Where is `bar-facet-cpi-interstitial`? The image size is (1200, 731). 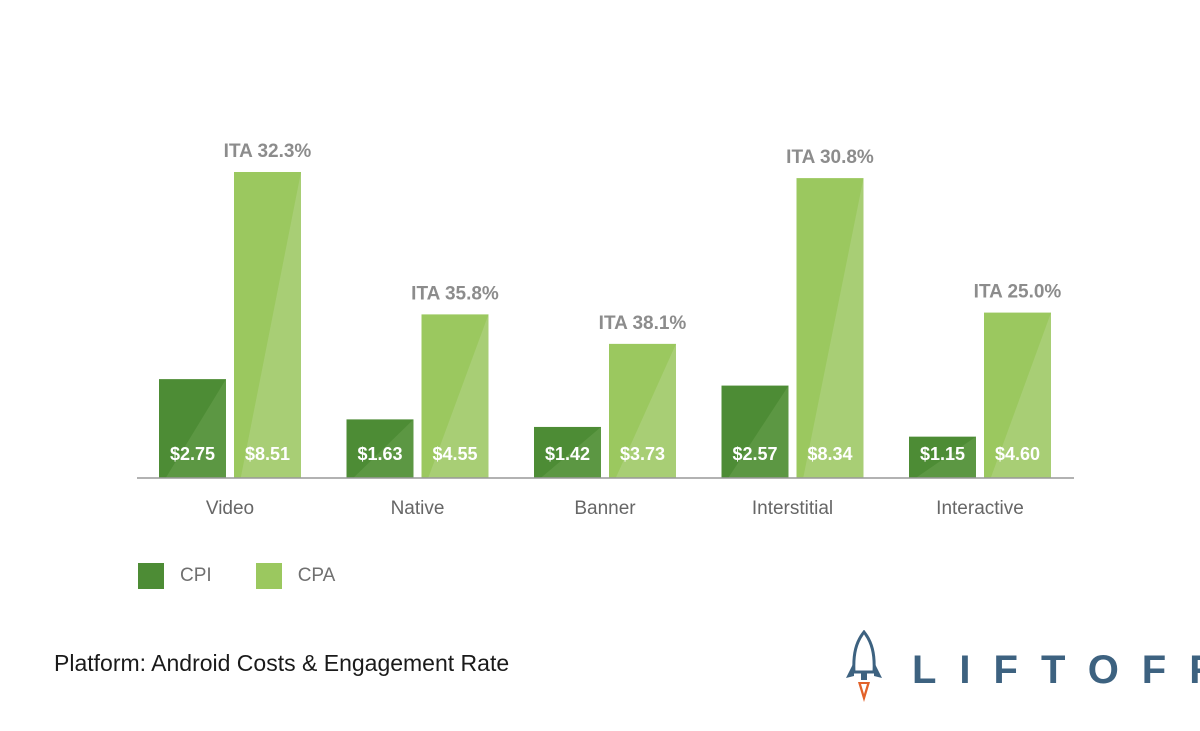
bar-facet-cpi-interstitial is located at coordinates (758, 431).